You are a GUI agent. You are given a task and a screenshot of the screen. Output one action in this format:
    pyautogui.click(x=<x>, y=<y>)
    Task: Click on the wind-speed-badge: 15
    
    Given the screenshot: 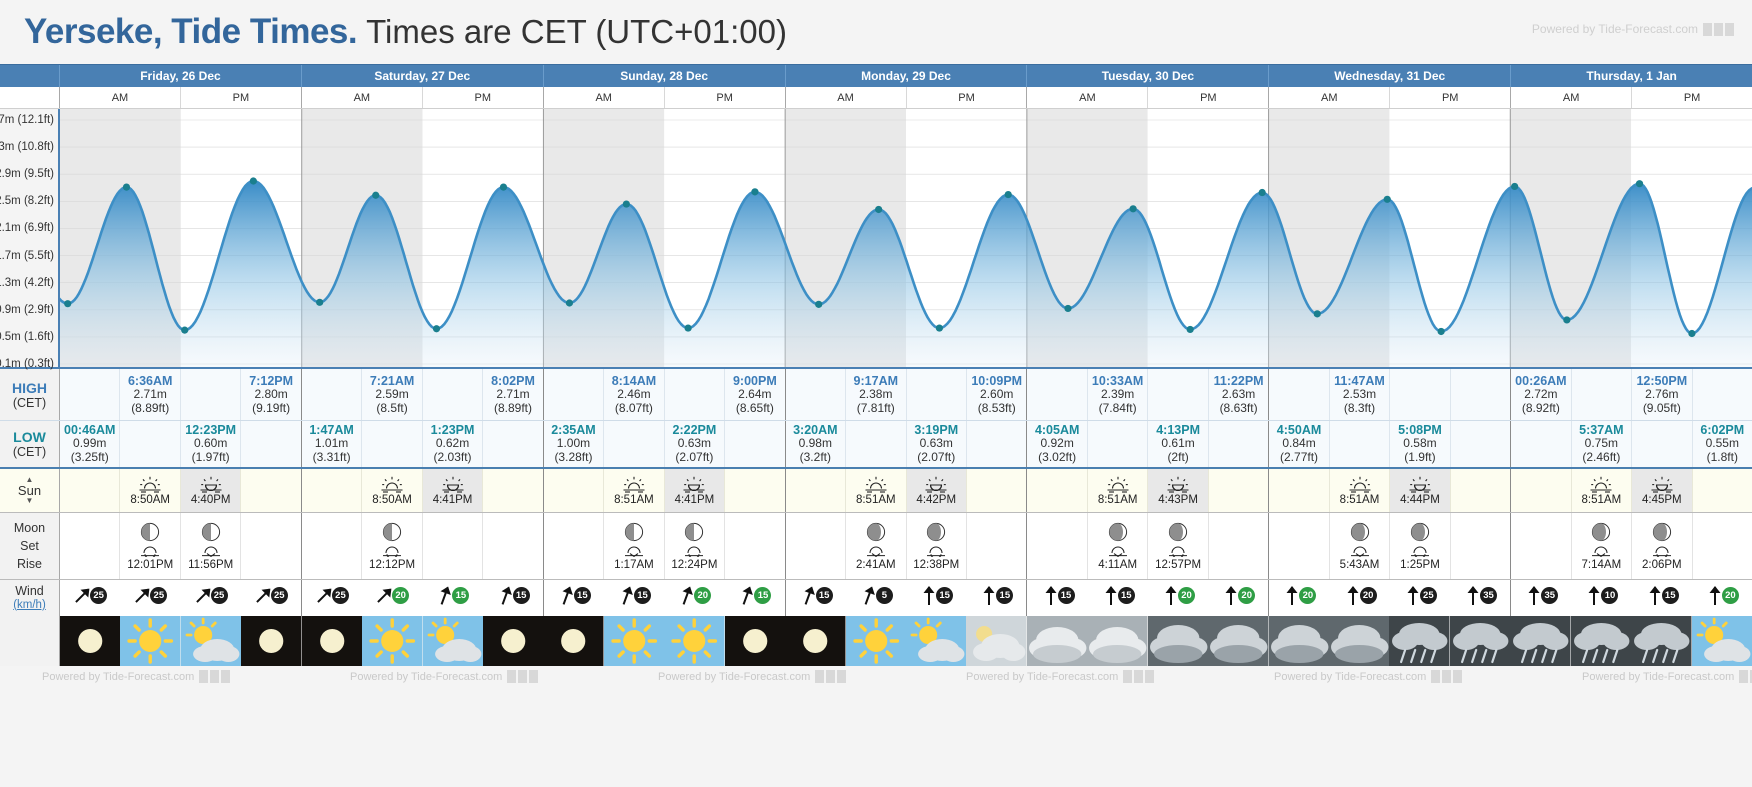 What is the action you would take?
    pyautogui.click(x=521, y=595)
    